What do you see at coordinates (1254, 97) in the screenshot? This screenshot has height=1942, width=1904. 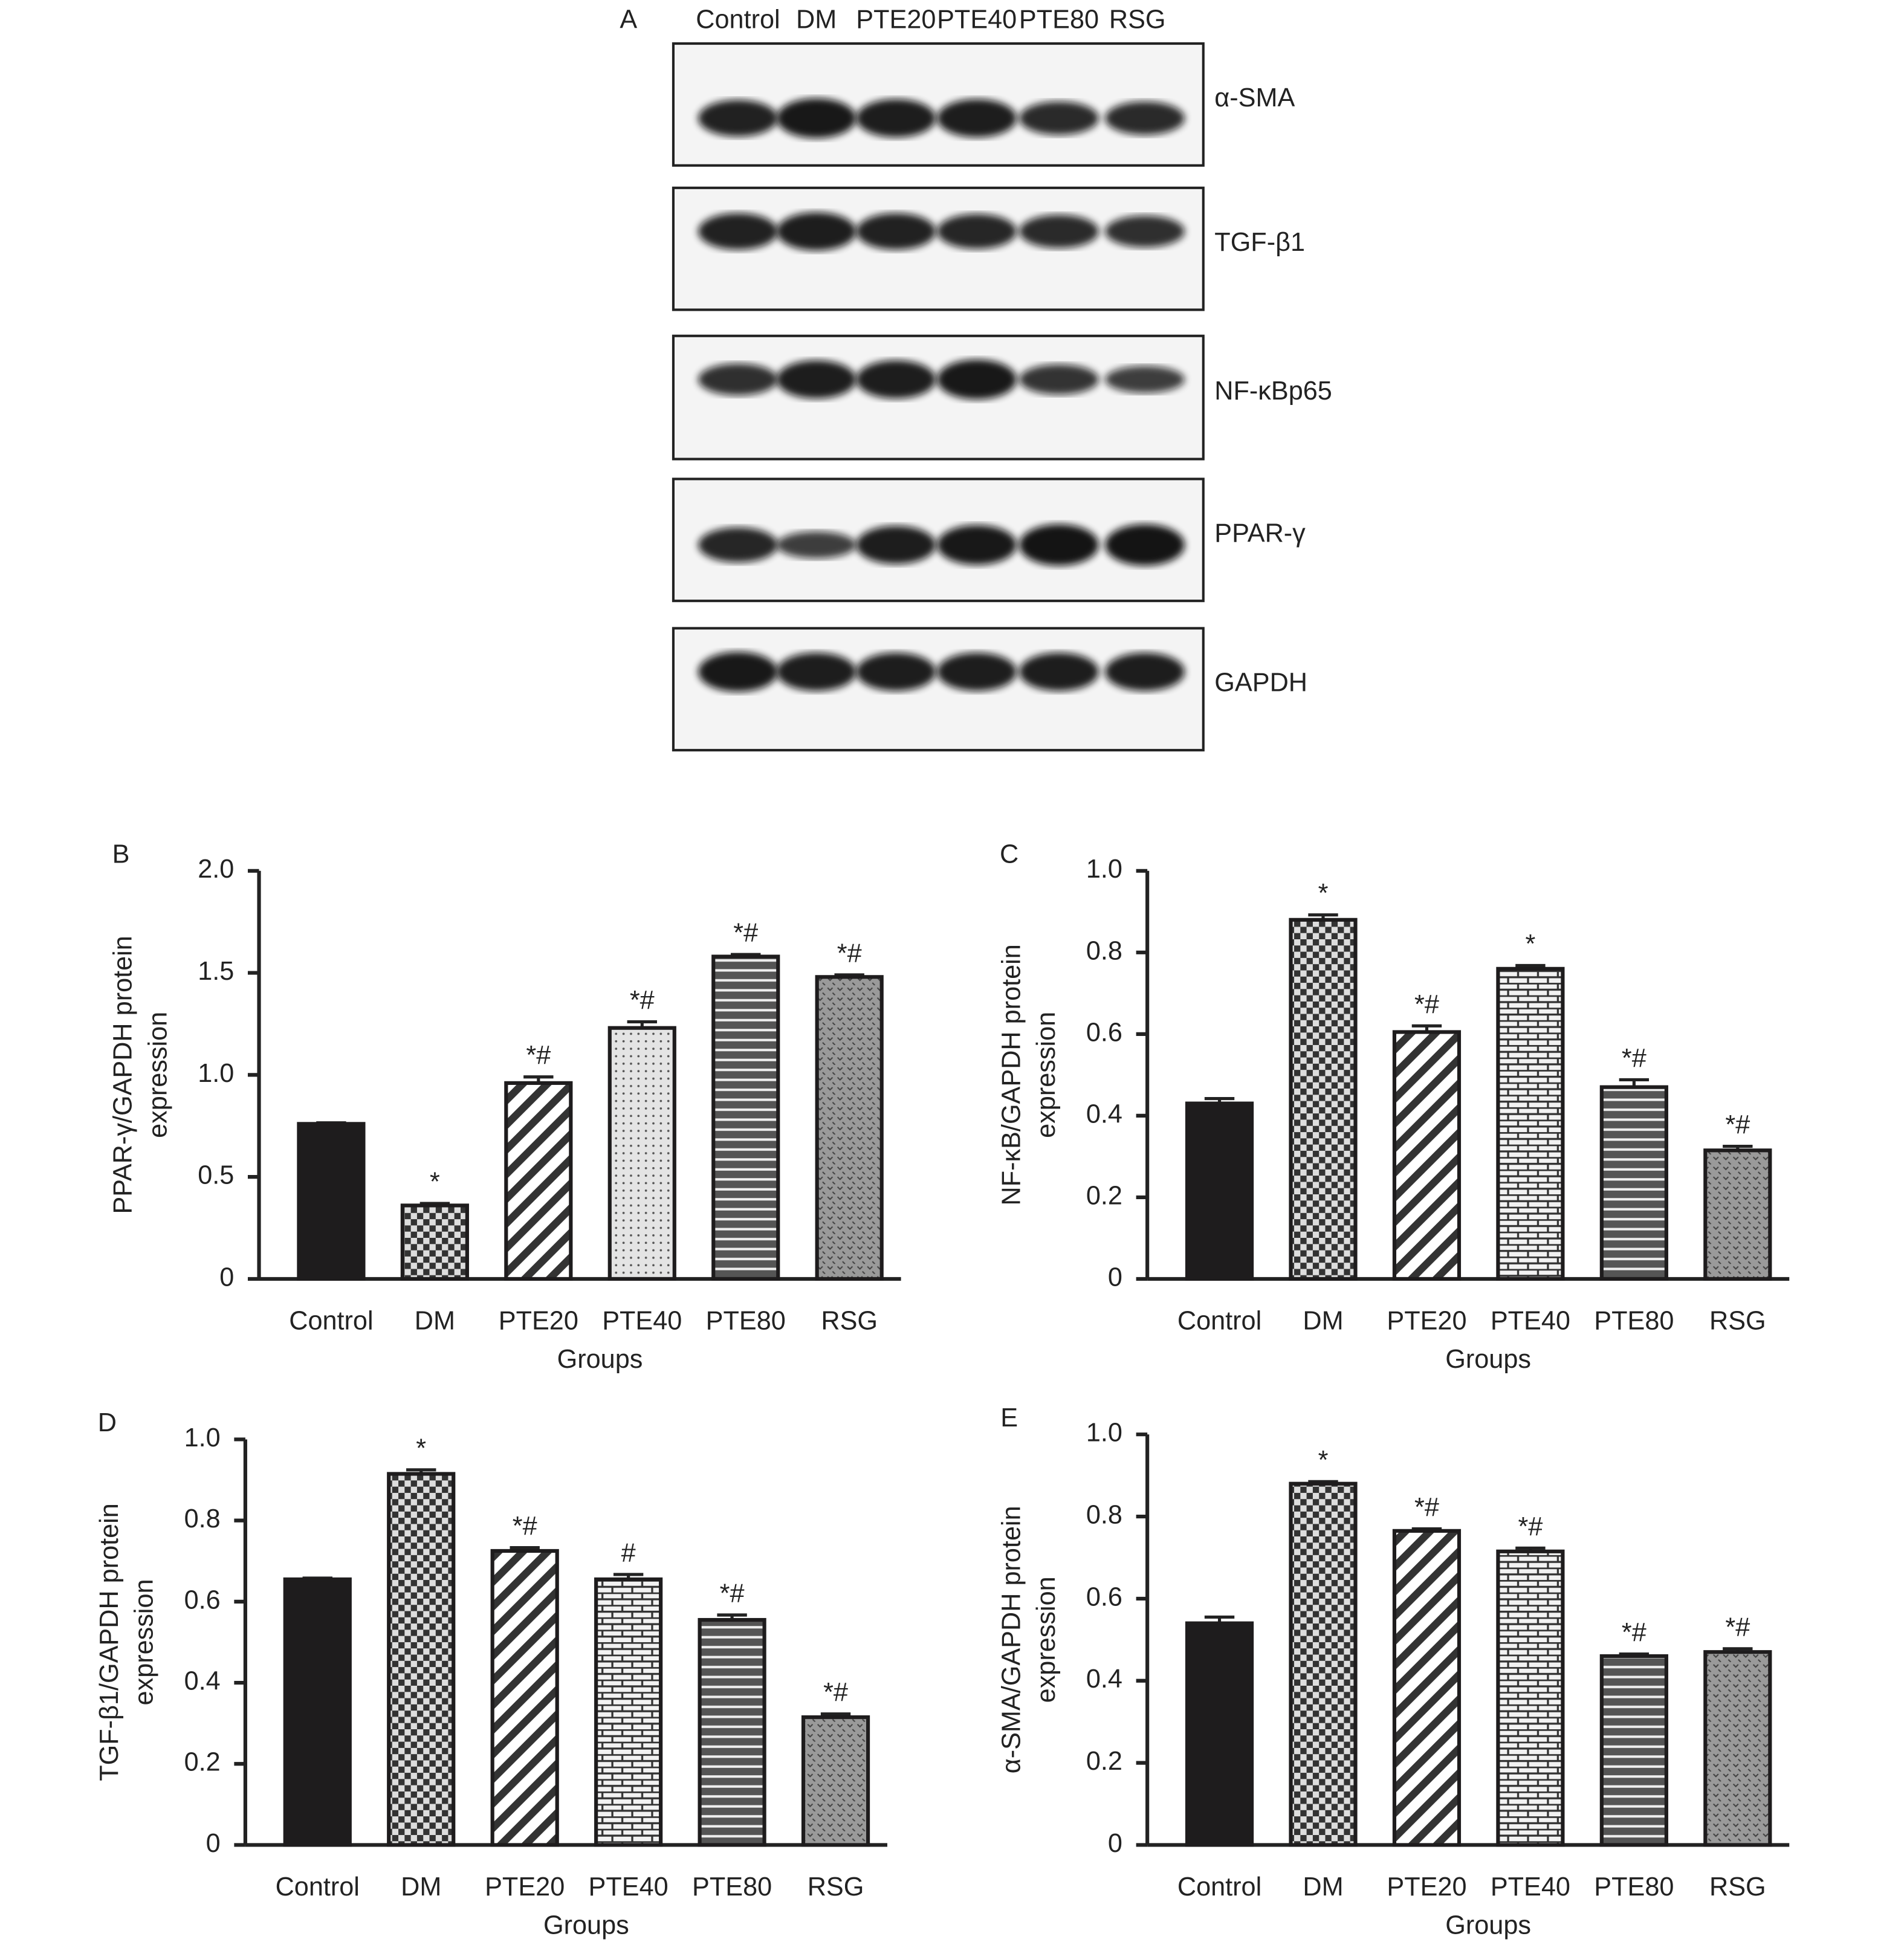 I see `protein-label: α-SMA` at bounding box center [1254, 97].